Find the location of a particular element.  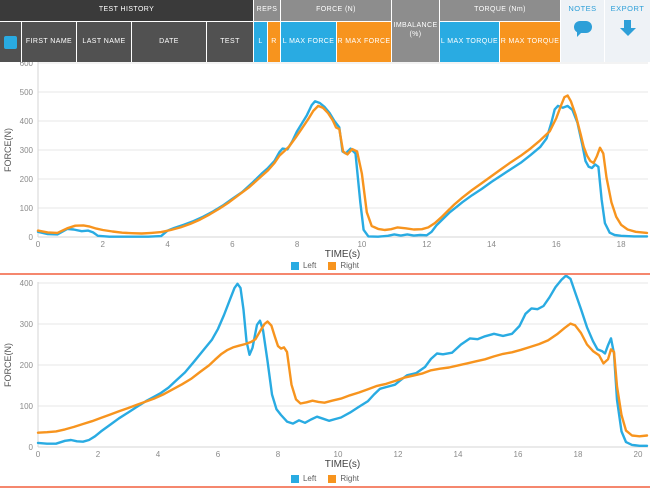

notes-column: NOTES is located at coordinates (582, 31).